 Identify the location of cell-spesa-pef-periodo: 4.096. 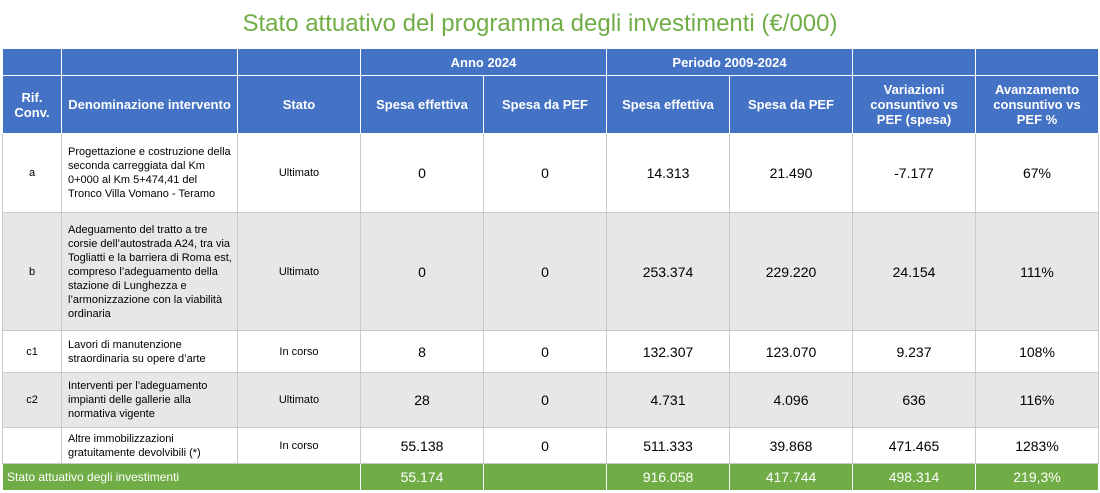
(791, 400).